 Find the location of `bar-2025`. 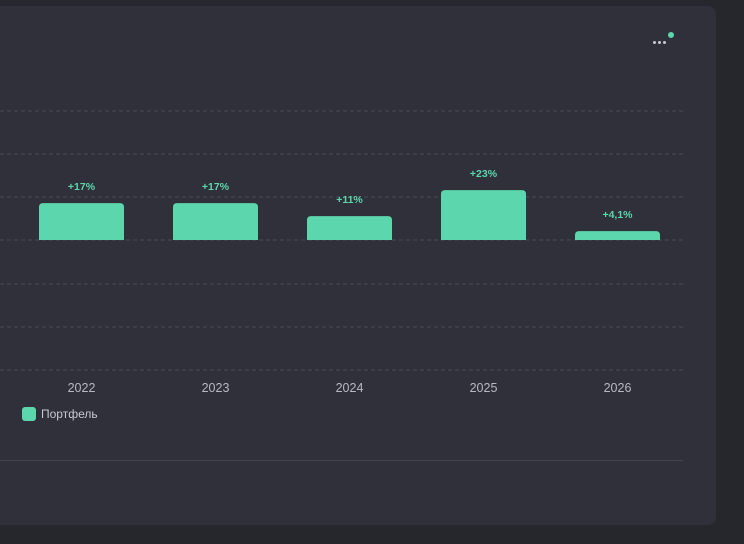

bar-2025 is located at coordinates (483, 215).